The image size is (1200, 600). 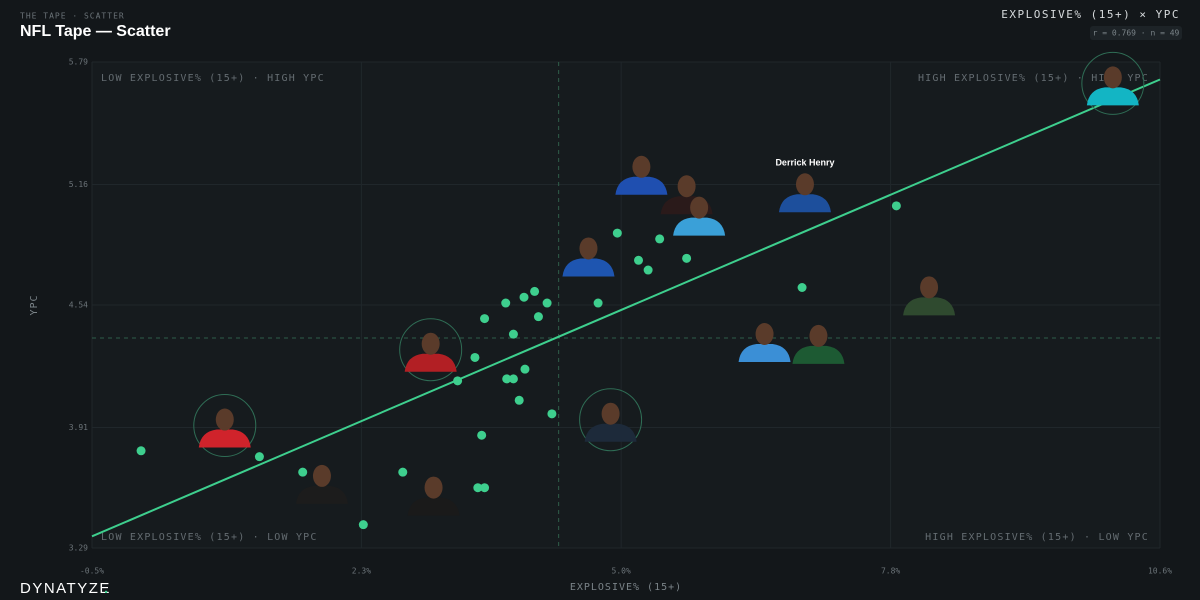 I want to click on x-tick-label: 5.0%, so click(x=621, y=571).